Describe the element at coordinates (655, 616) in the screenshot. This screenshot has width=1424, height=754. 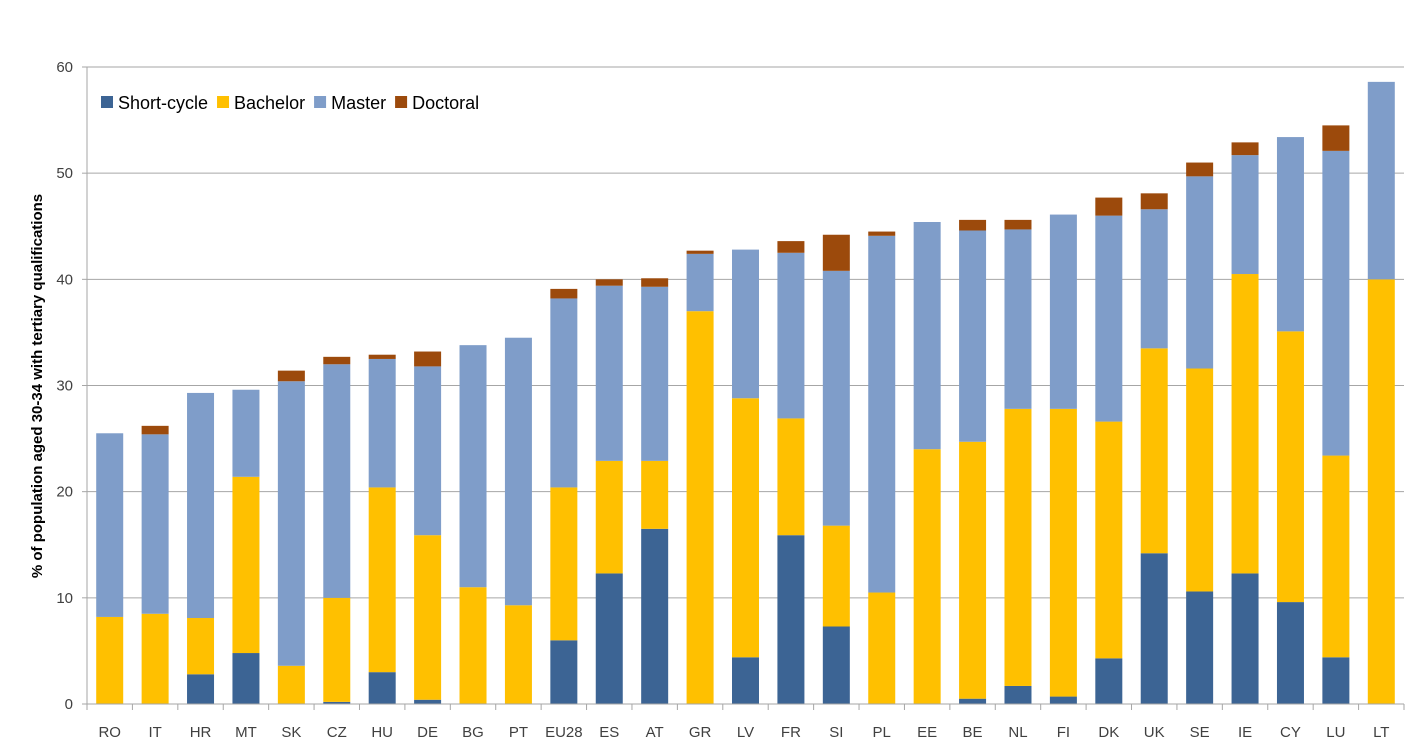
I see `bar-AT-short-cycle` at that location.